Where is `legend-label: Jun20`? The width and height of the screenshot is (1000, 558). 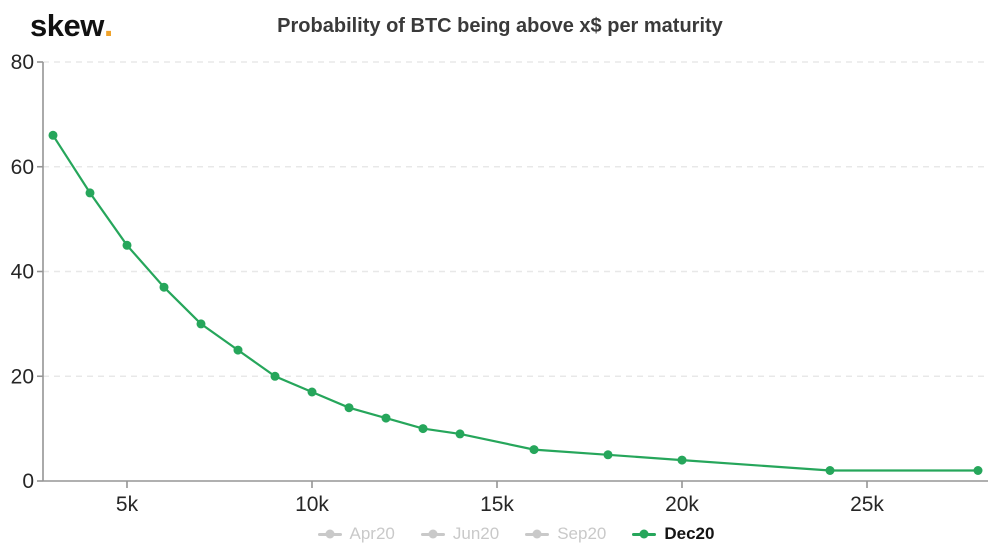 legend-label: Jun20 is located at coordinates (476, 533).